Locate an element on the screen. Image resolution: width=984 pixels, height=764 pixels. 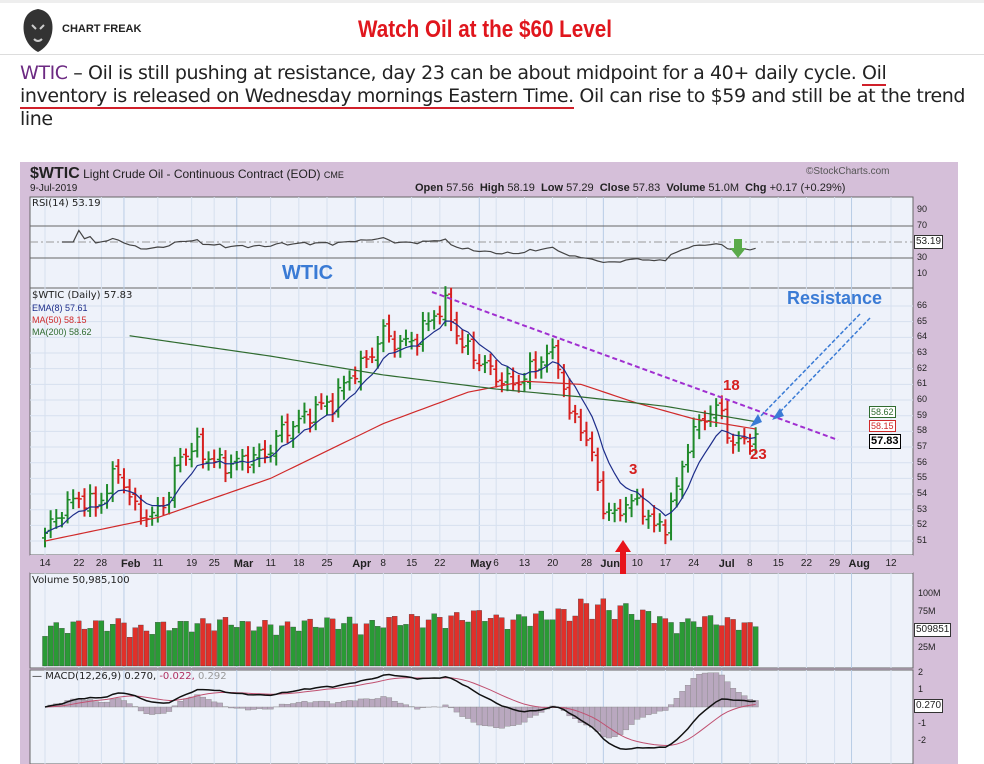
price-tick: 66 is located at coordinates (922, 305).